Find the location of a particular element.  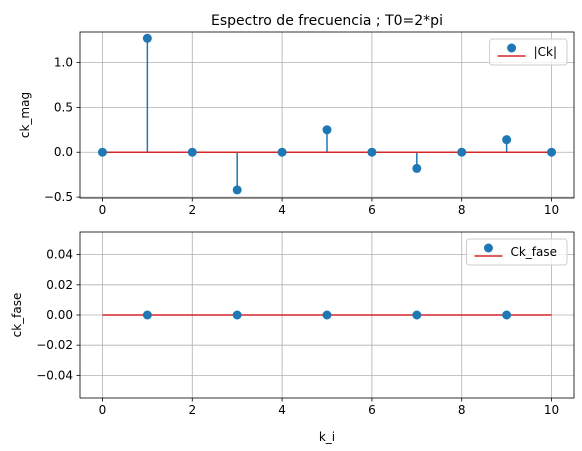

phase-stems is located at coordinates (327, 315).